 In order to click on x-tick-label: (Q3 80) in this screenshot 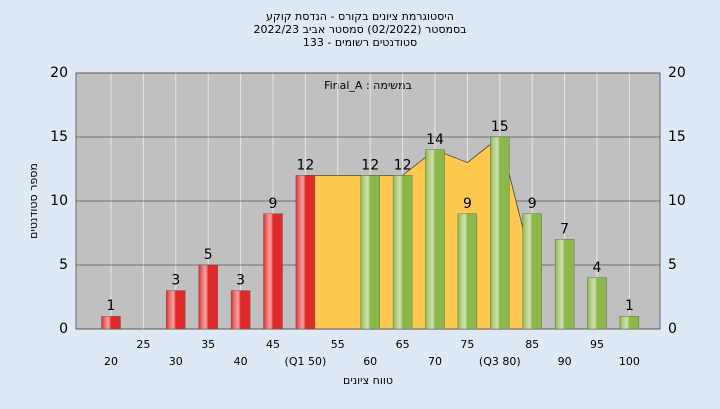, I will do `click(500, 361)`.